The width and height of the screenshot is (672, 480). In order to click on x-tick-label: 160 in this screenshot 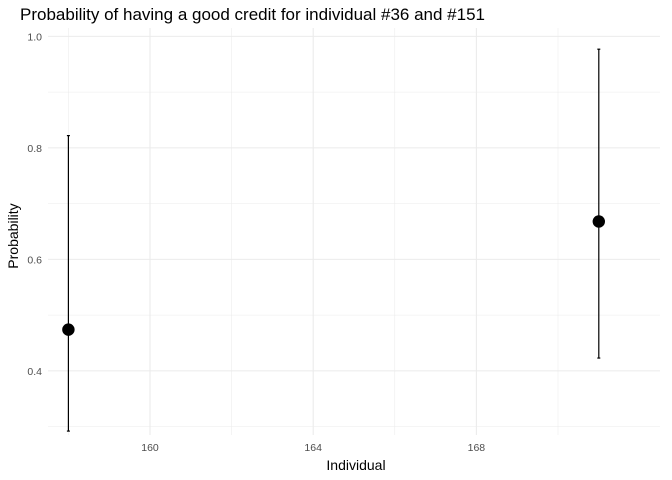, I will do `click(150, 448)`.